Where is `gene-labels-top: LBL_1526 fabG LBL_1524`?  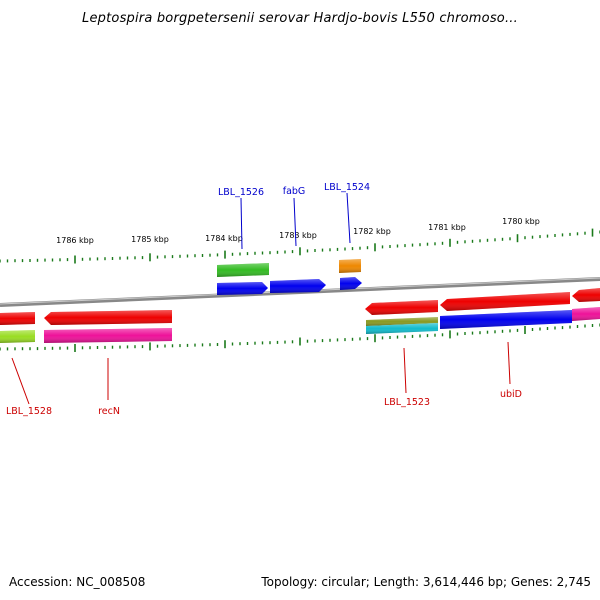 gene-labels-top: LBL_1526 fabG LBL_1524 is located at coordinates (294, 216).